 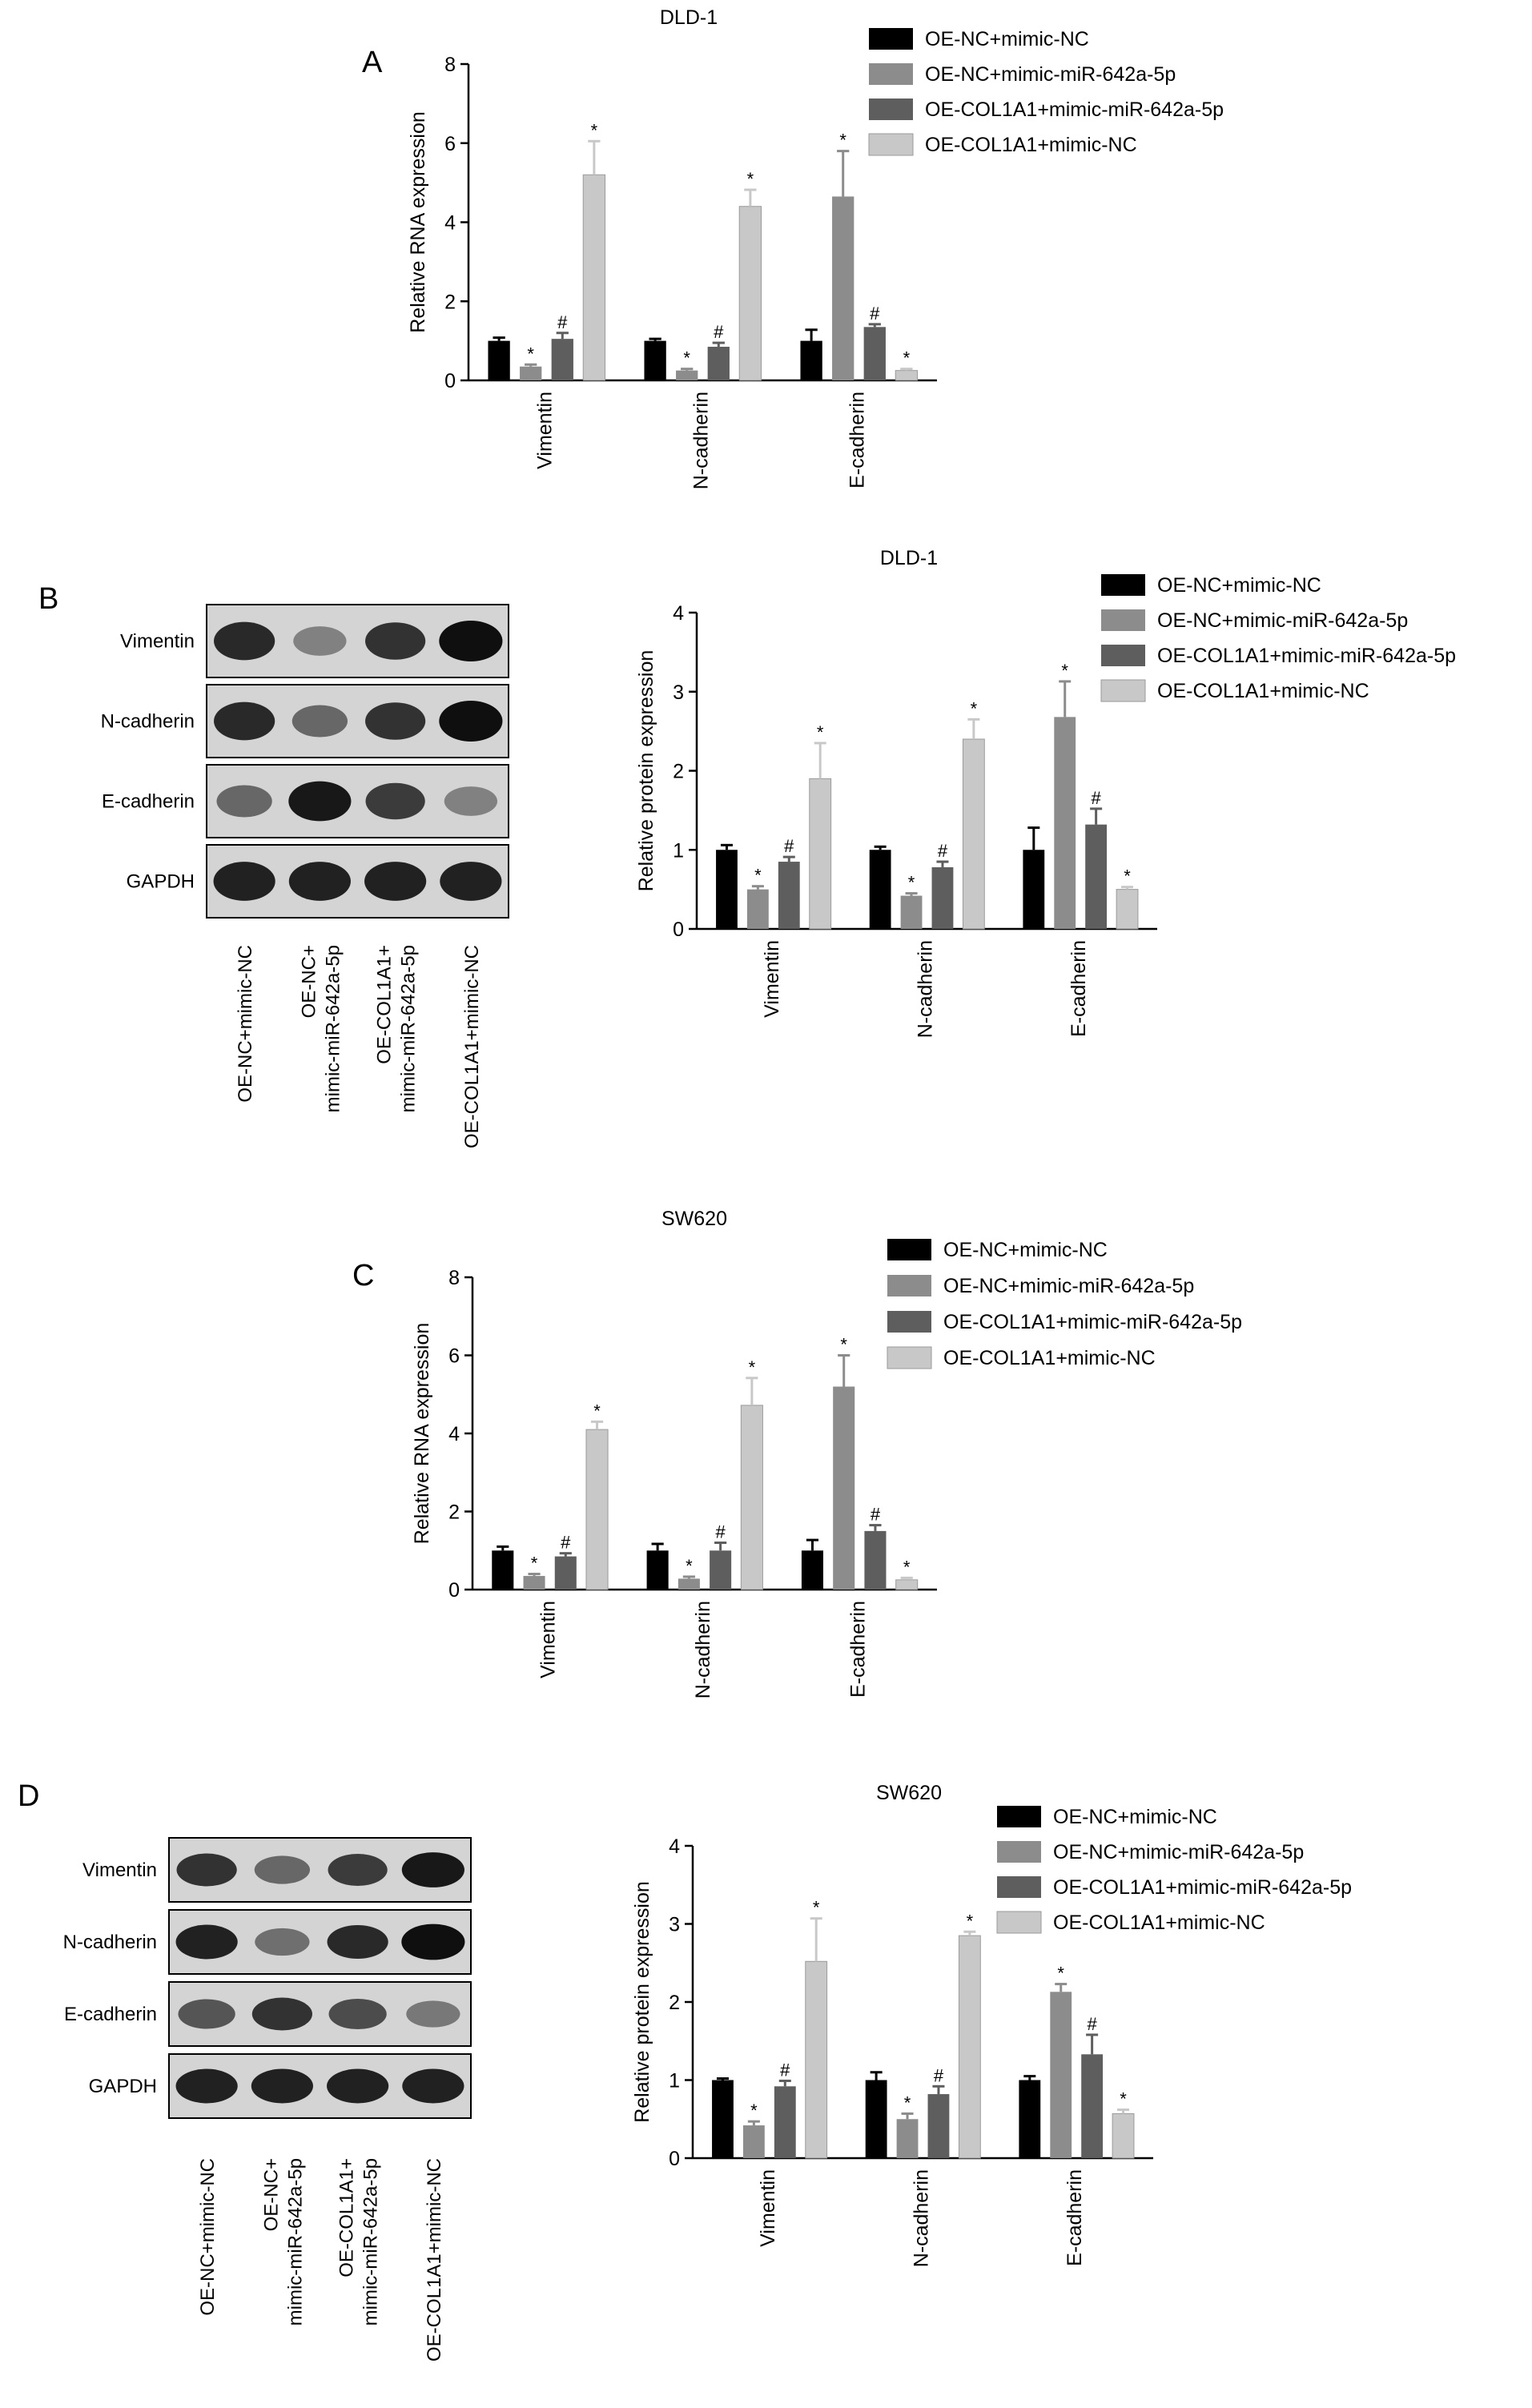 What do you see at coordinates (271, 2194) in the screenshot?
I see `blot-lane-label-2: OE-NC+` at bounding box center [271, 2194].